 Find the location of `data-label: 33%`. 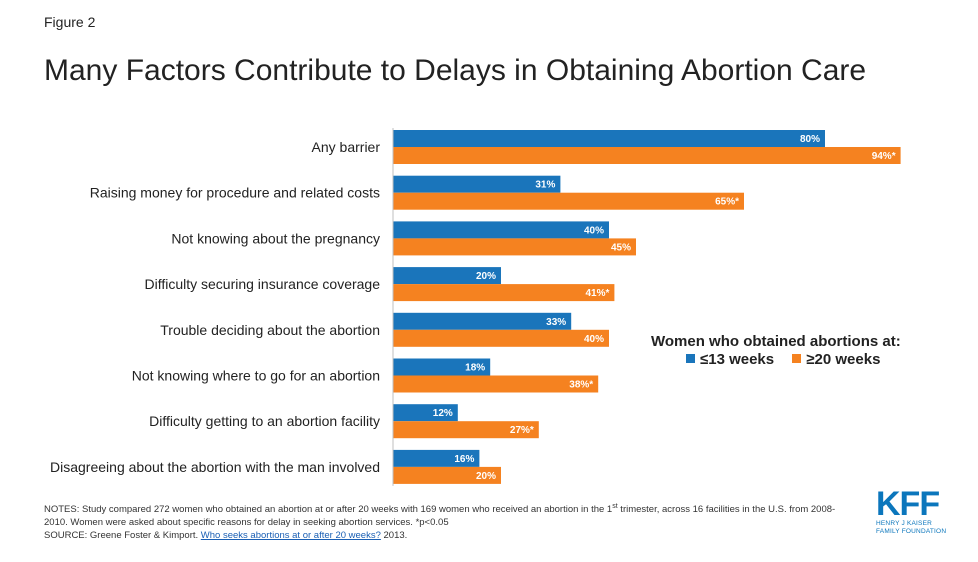

data-label: 33% is located at coordinates (556, 322).